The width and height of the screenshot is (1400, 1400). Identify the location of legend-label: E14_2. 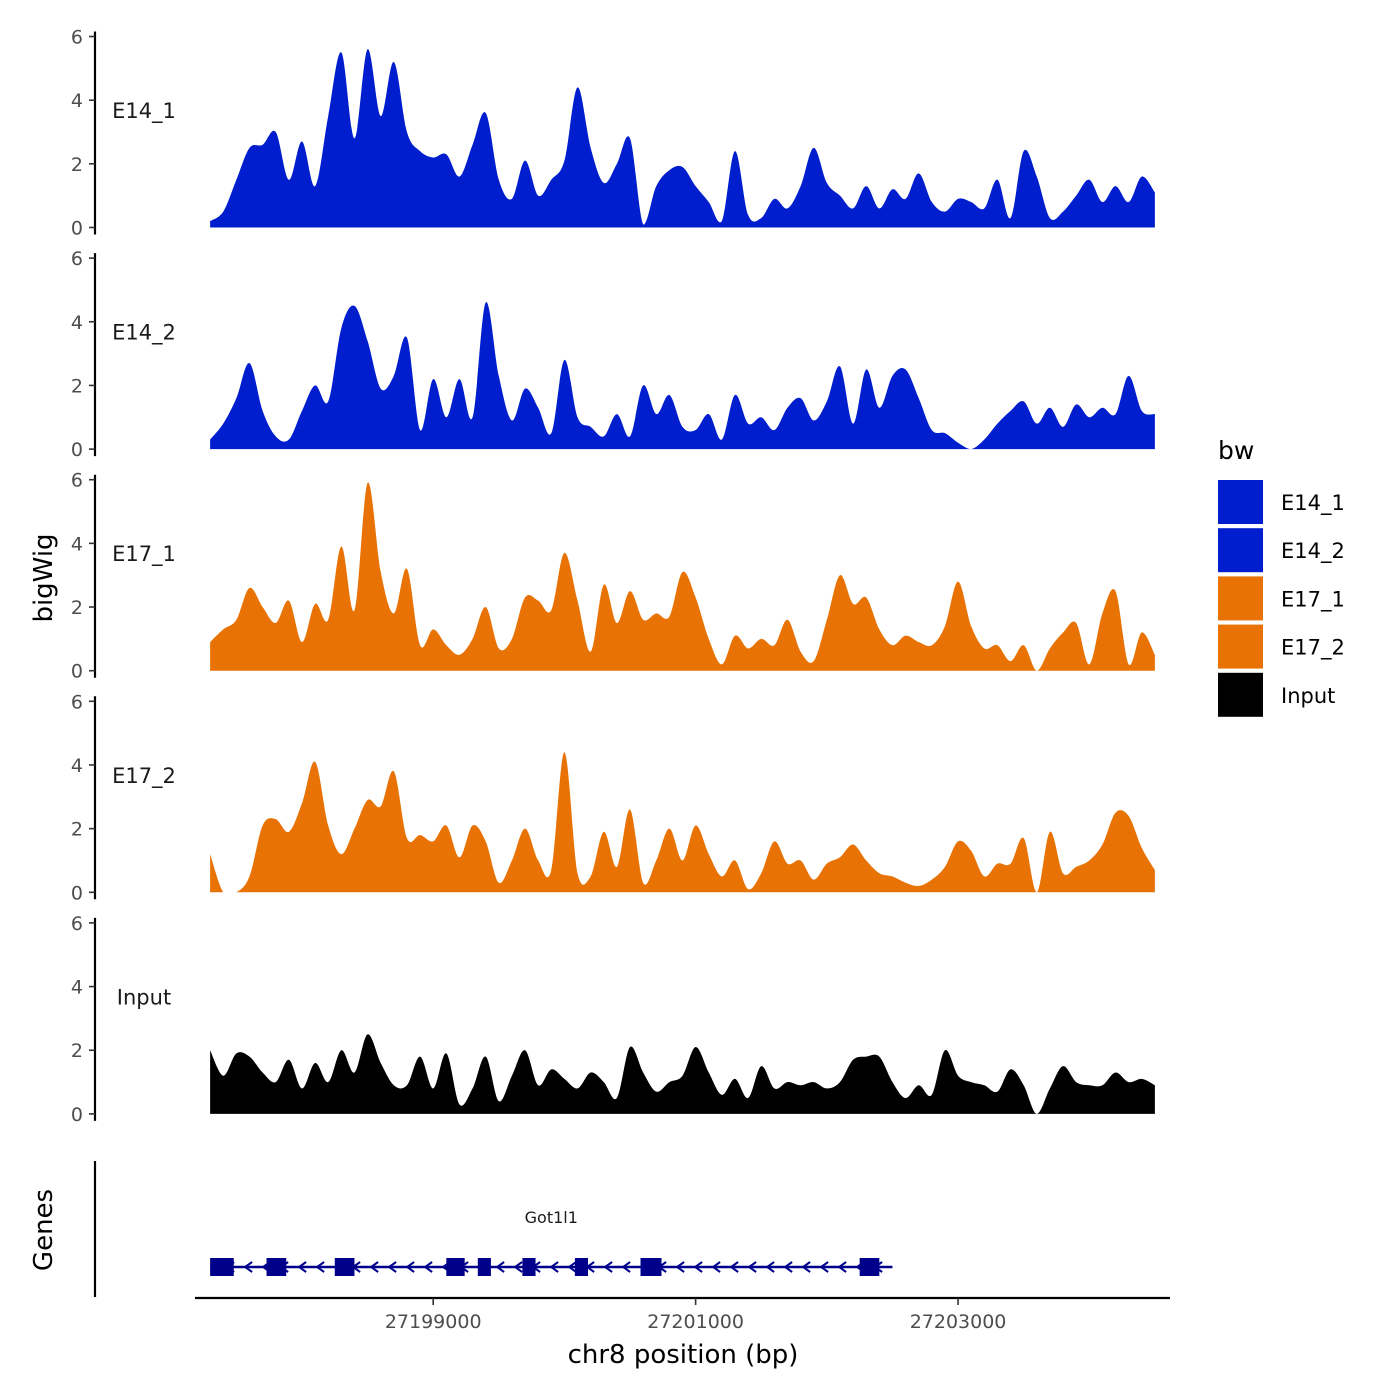
(1313, 551).